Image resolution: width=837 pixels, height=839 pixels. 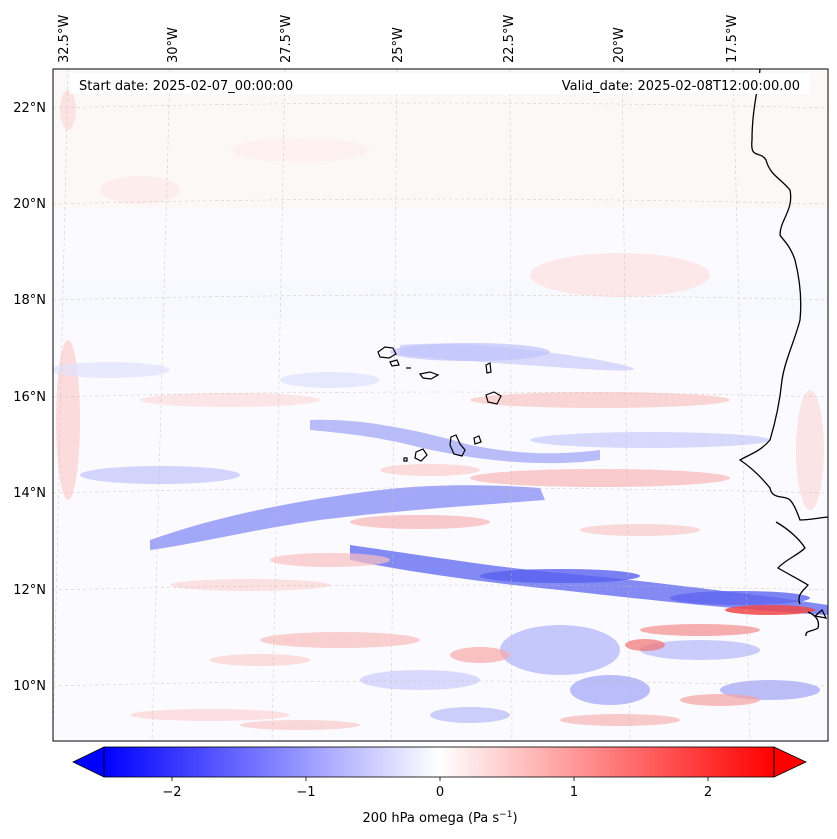 I want to click on latitude-labels: 22°N 20°N 18°N 16°N 14°N 12°N 10°N, so click(x=29, y=397).